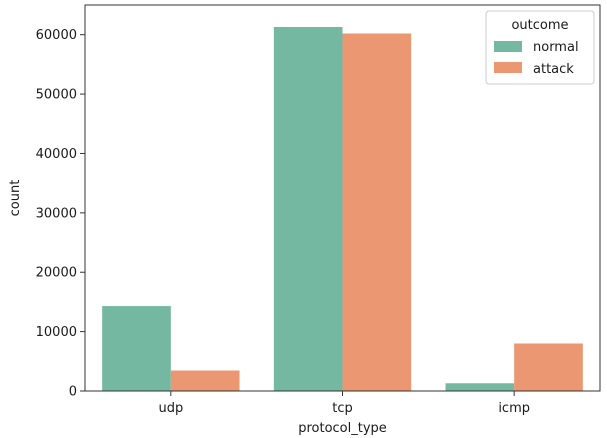 The height and width of the screenshot is (438, 607). I want to click on y-tick-label-50000: 50000, so click(56, 95).